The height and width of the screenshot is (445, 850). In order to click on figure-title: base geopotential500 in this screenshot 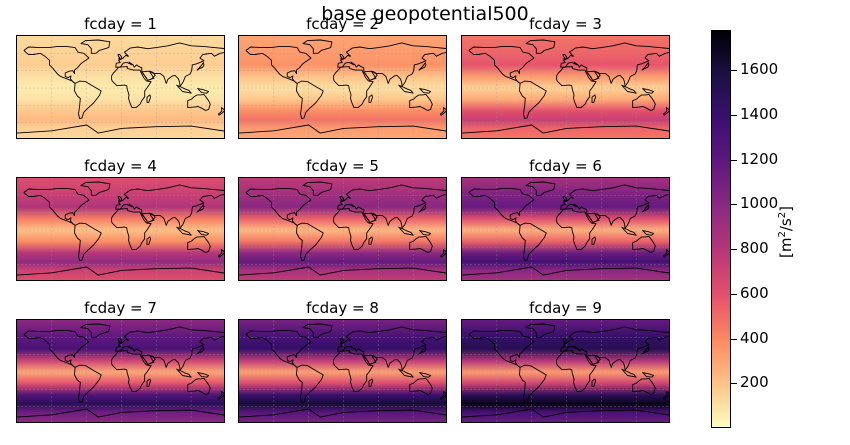, I will do `click(425, 14)`.